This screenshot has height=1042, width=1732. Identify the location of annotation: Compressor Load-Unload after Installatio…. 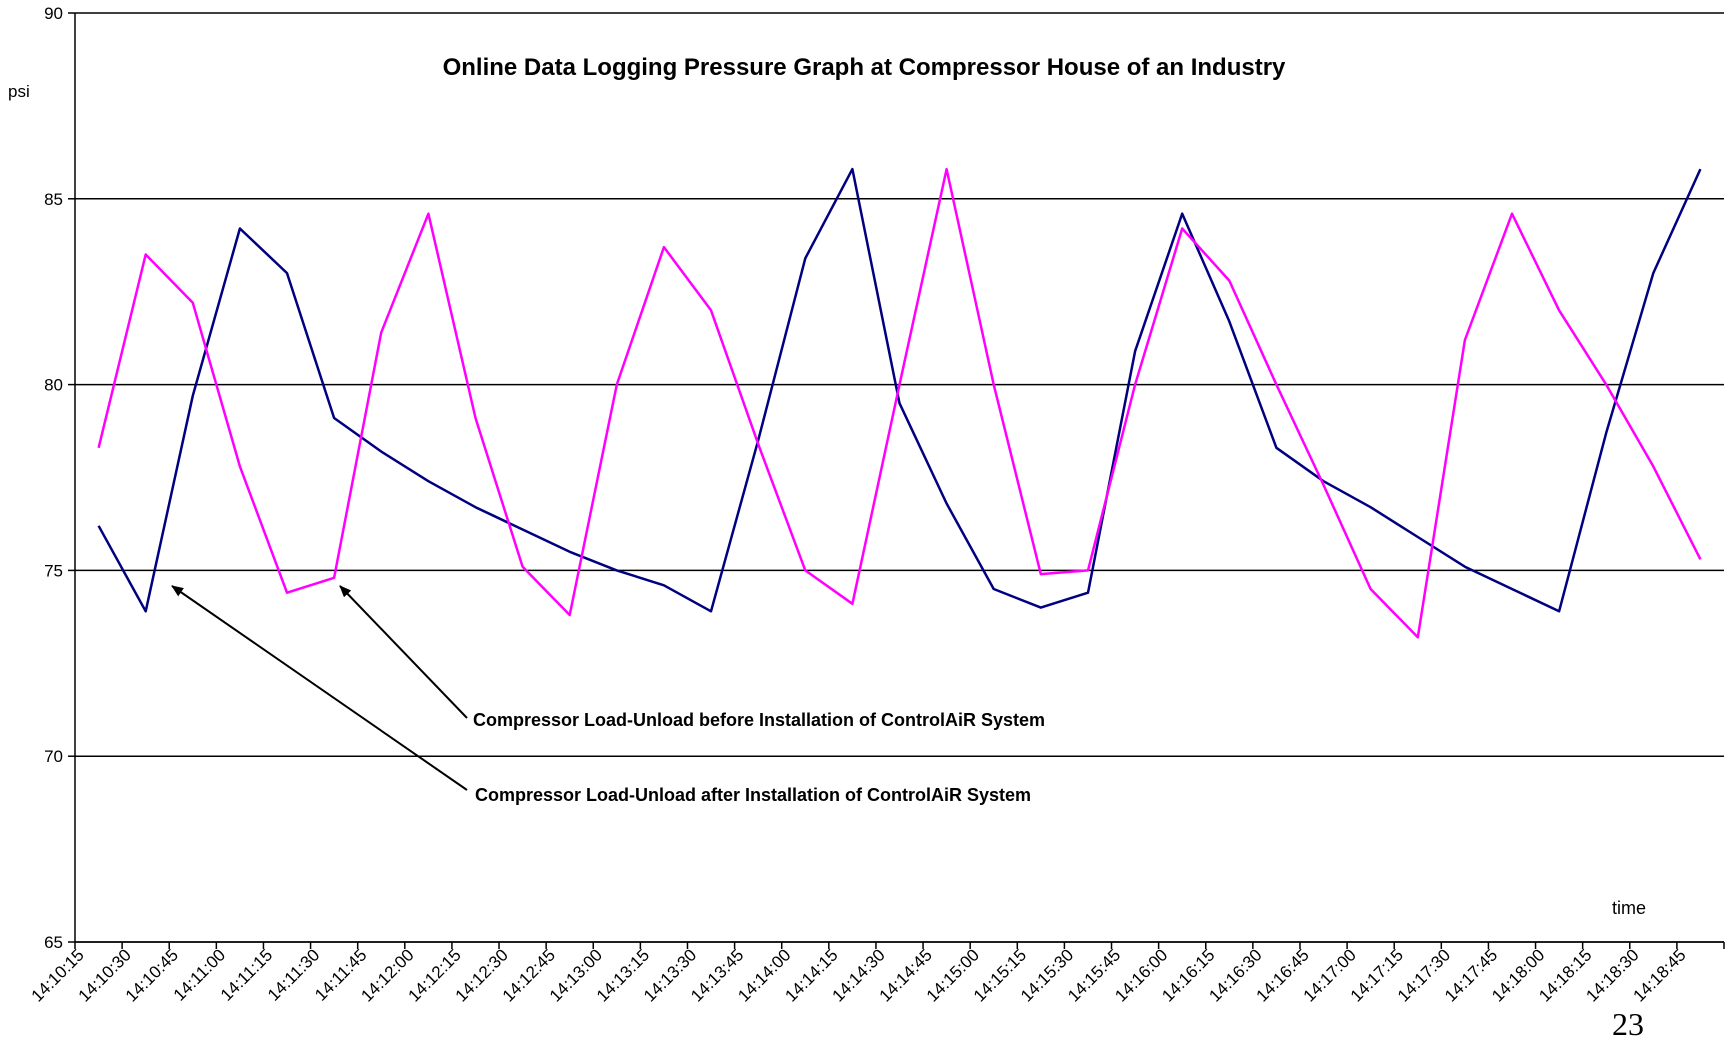
(753, 795).